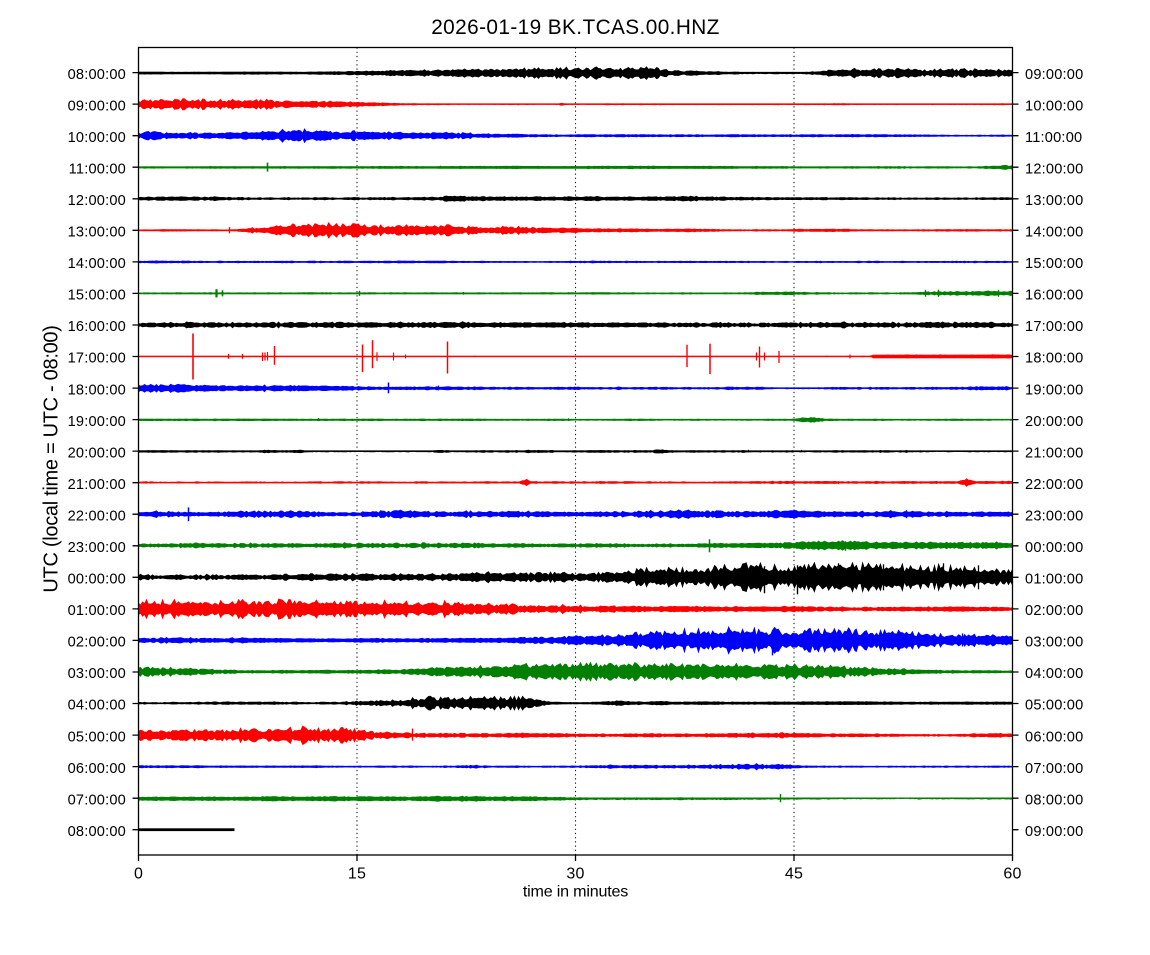 The width and height of the screenshot is (1150, 955). What do you see at coordinates (357, 873) in the screenshot?
I see `svg-text: 15` at bounding box center [357, 873].